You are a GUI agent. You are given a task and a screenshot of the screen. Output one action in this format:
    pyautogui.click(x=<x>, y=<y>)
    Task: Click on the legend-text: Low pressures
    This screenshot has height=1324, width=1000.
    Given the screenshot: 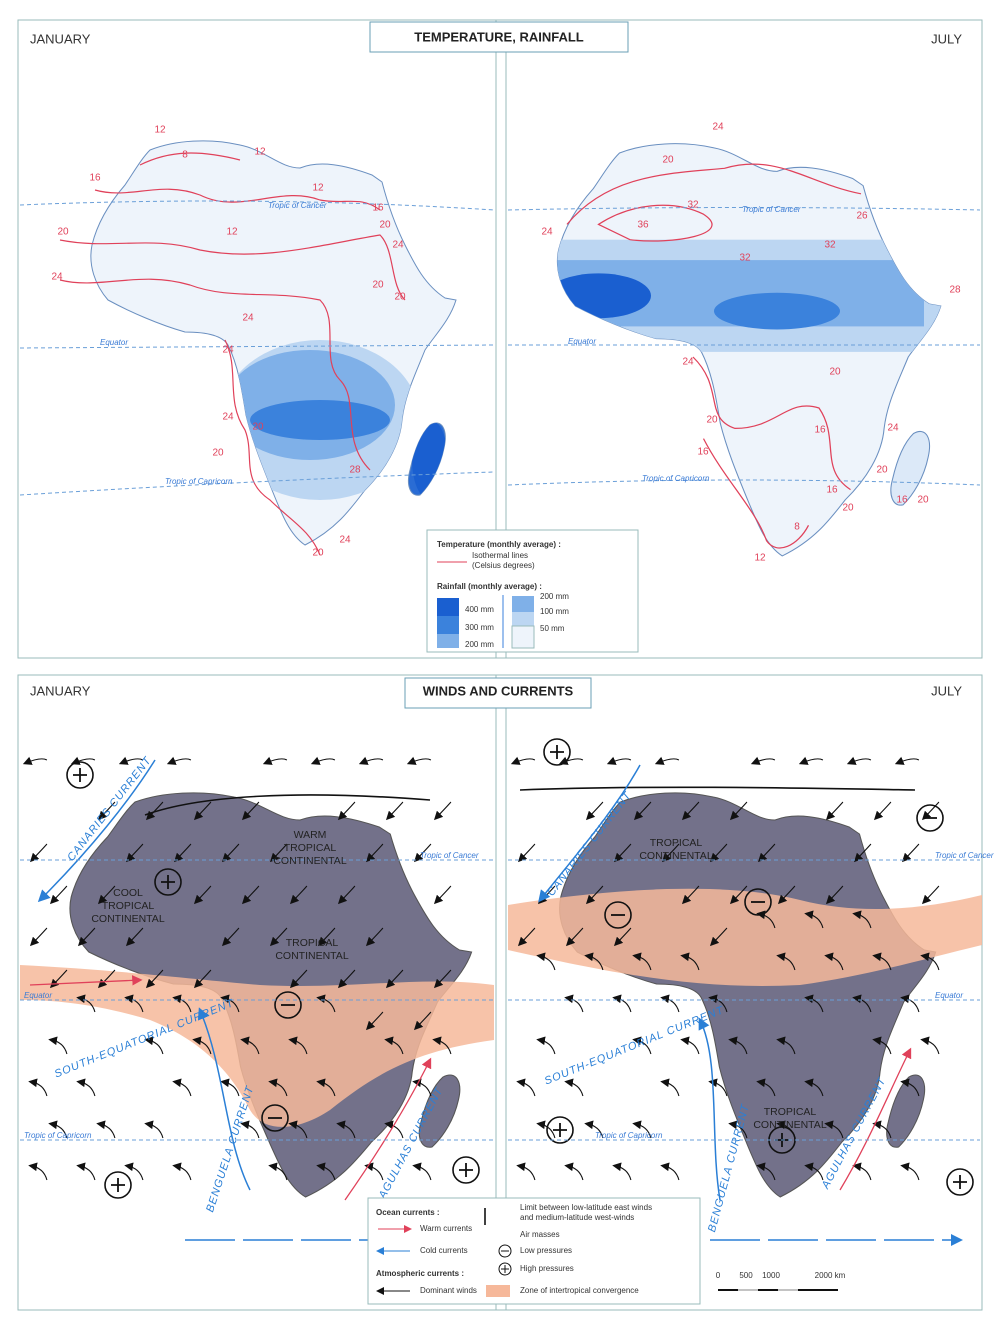 What is the action you would take?
    pyautogui.click(x=546, y=1250)
    